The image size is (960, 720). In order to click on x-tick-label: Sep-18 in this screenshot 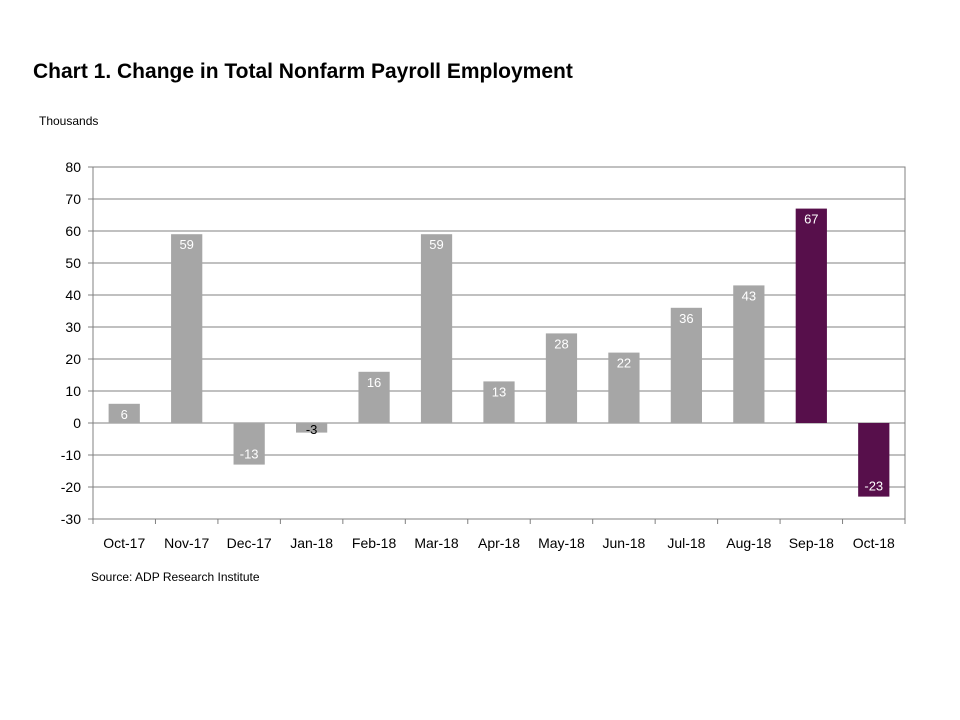, I will do `click(811, 543)`.